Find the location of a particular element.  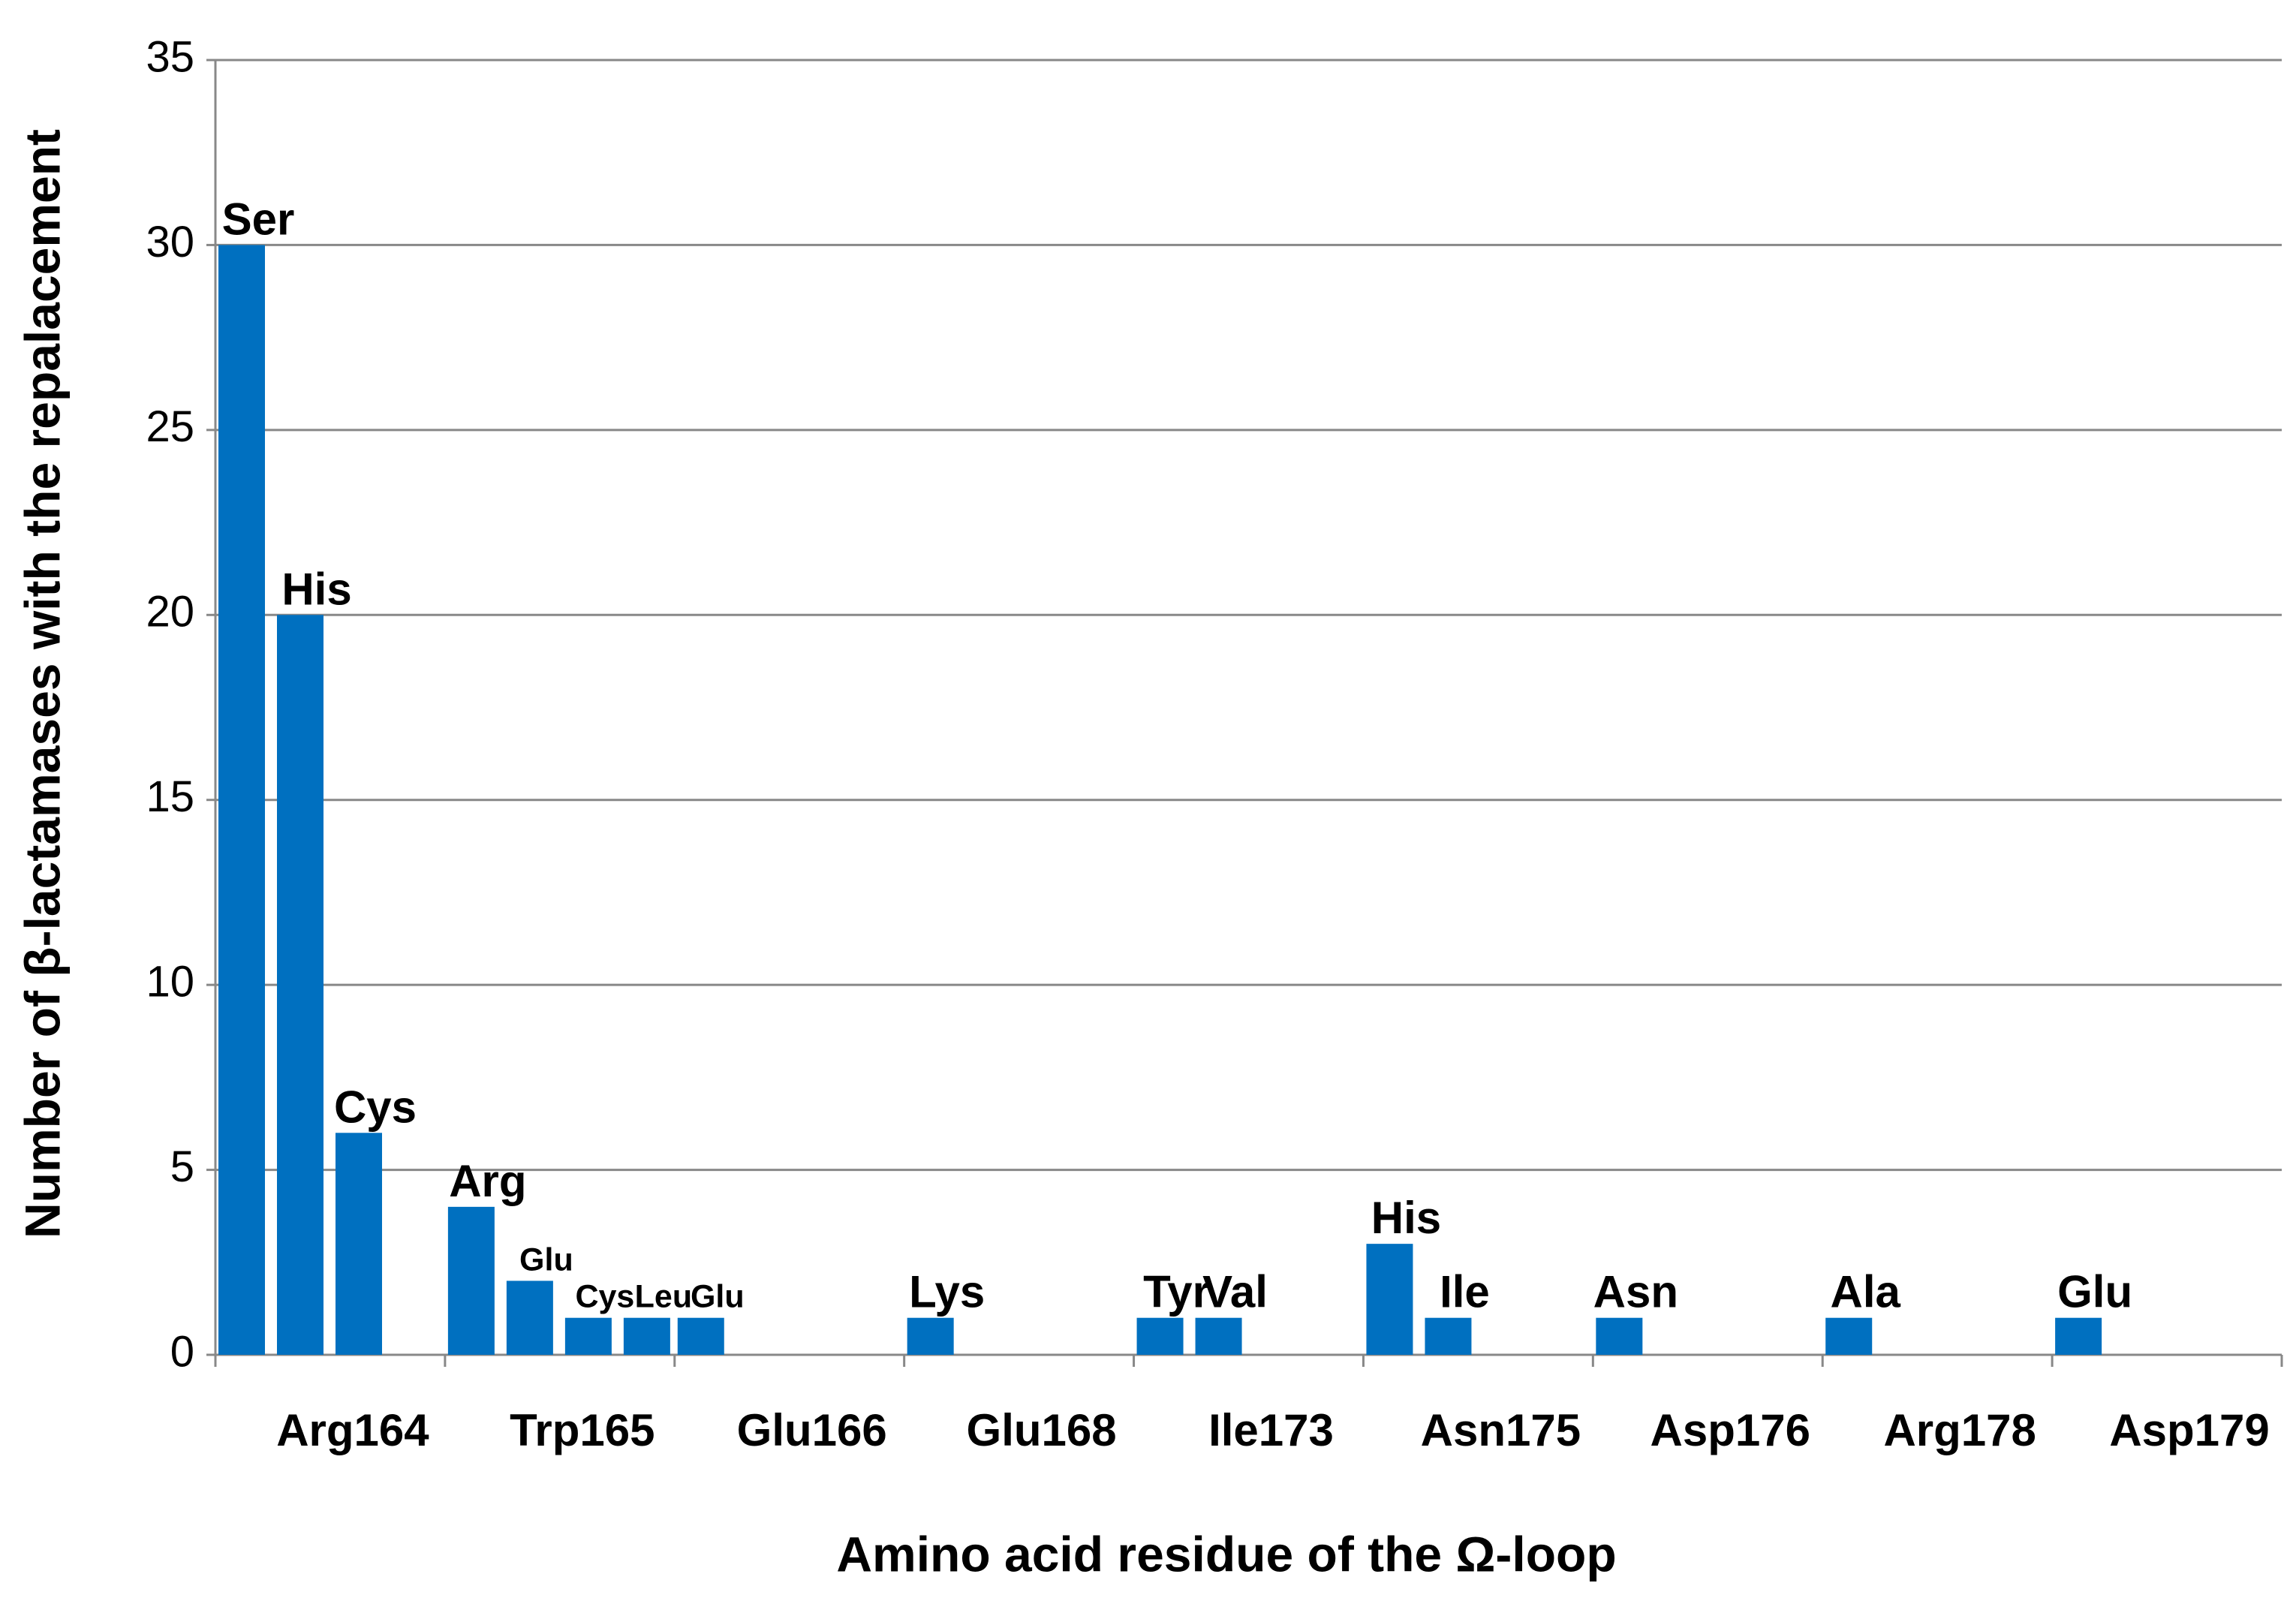

bar-label: Arg is located at coordinates (487, 1181).